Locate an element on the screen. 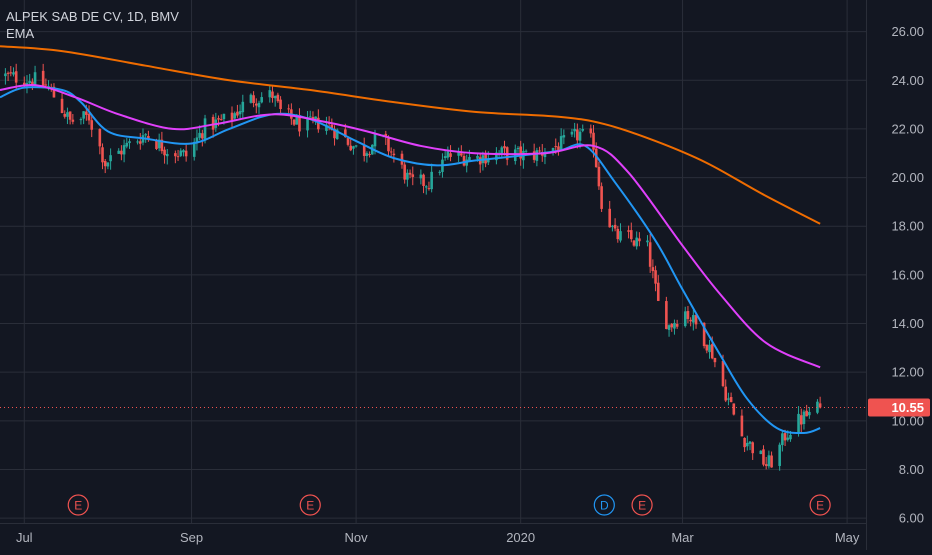 This screenshot has height=555, width=932. event-label: E is located at coordinates (820, 506).